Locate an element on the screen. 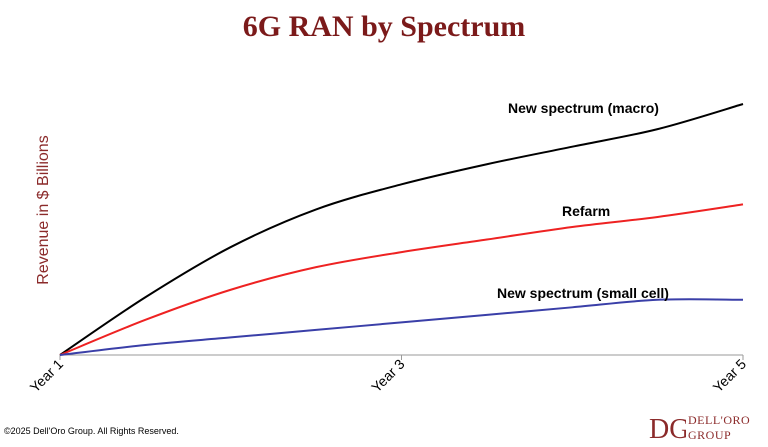 Image resolution: width=768 pixels, height=447 pixels. x-tick-label: Year 1 is located at coordinates (47, 376).